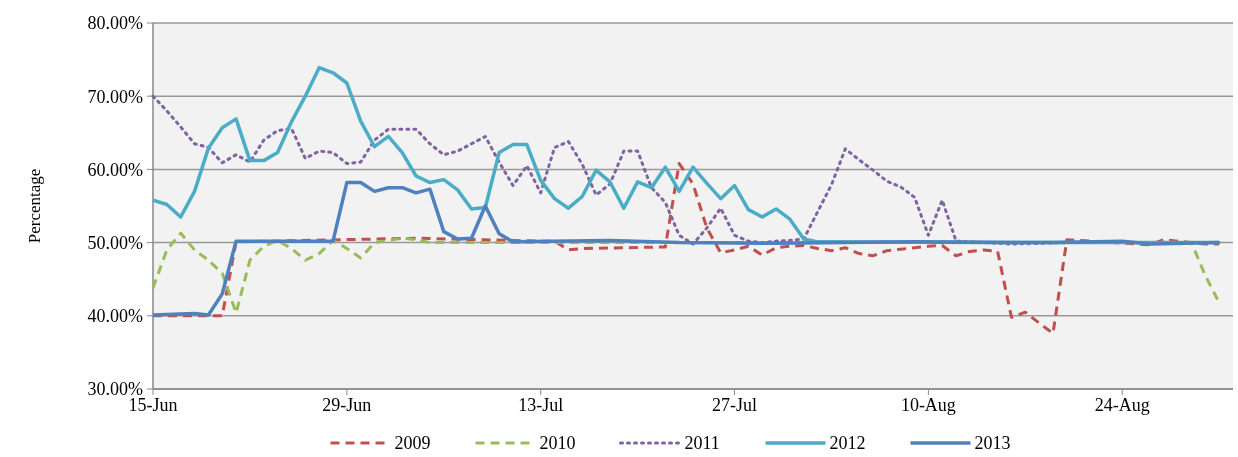 This screenshot has height=457, width=1238. I want to click on x-tick-label: 29-Jun, so click(347, 405).